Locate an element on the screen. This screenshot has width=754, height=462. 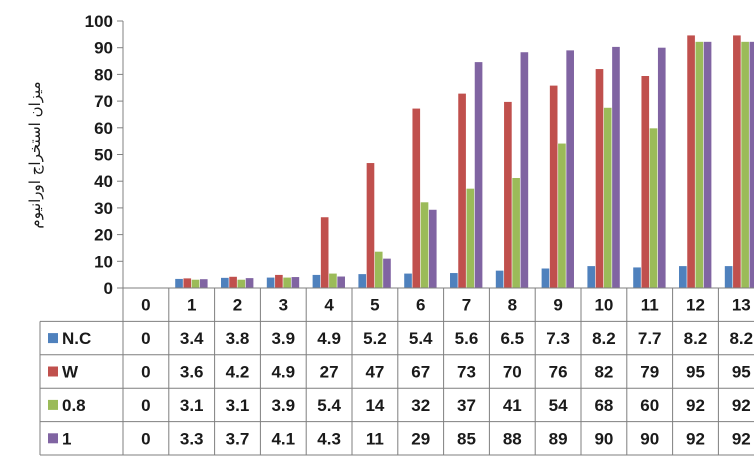
category-label: 9 is located at coordinates (557, 305).